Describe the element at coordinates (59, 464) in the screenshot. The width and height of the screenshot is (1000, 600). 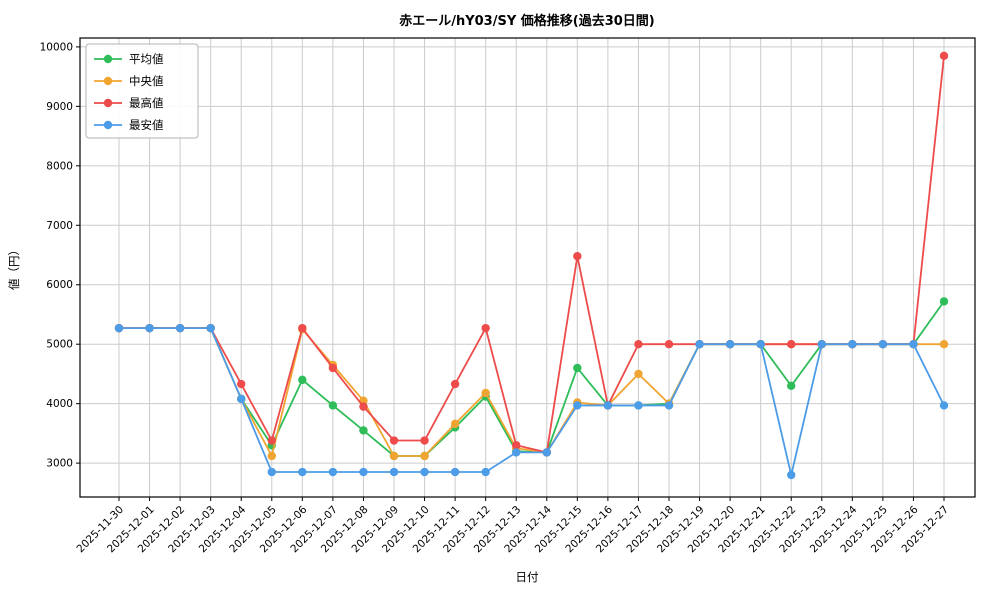
I see `y-tick-label: 3000` at that location.